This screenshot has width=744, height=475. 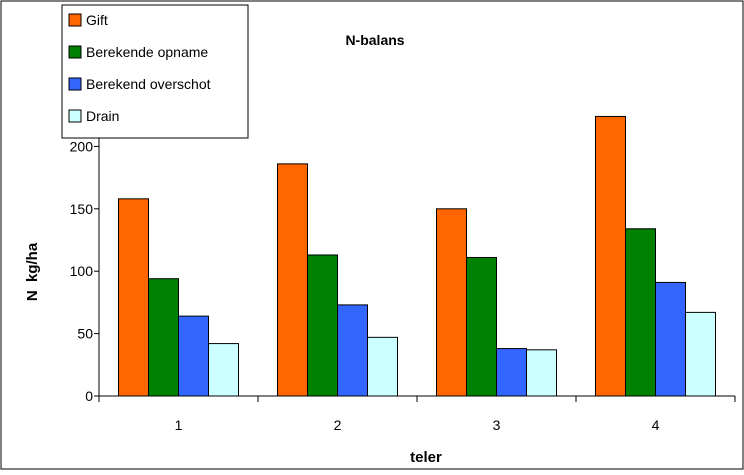 I want to click on y-tick-label: 150, so click(x=82, y=209).